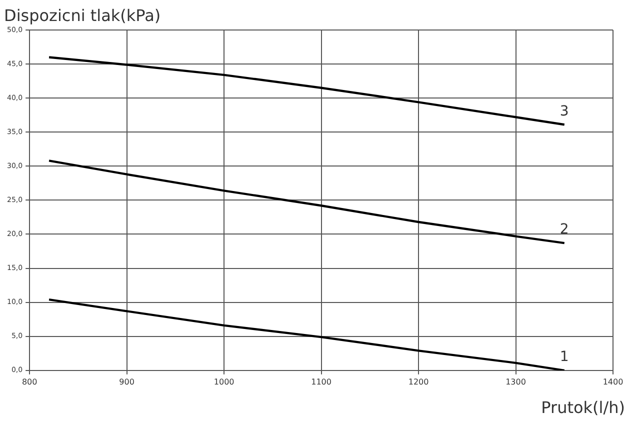 The image size is (629, 426). What do you see at coordinates (564, 230) in the screenshot?
I see `series-label: 2` at bounding box center [564, 230].